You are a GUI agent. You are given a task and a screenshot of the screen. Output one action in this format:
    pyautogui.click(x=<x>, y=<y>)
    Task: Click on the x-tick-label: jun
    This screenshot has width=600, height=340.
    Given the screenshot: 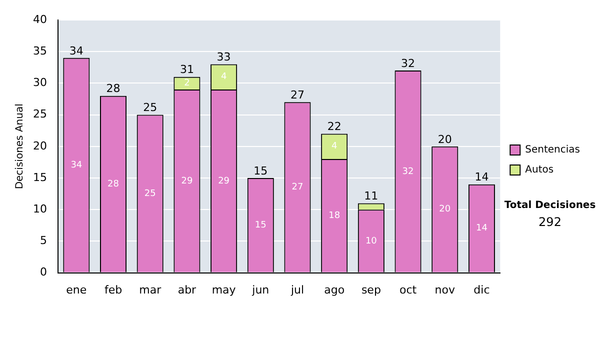 What is the action you would take?
    pyautogui.click(x=260, y=289)
    